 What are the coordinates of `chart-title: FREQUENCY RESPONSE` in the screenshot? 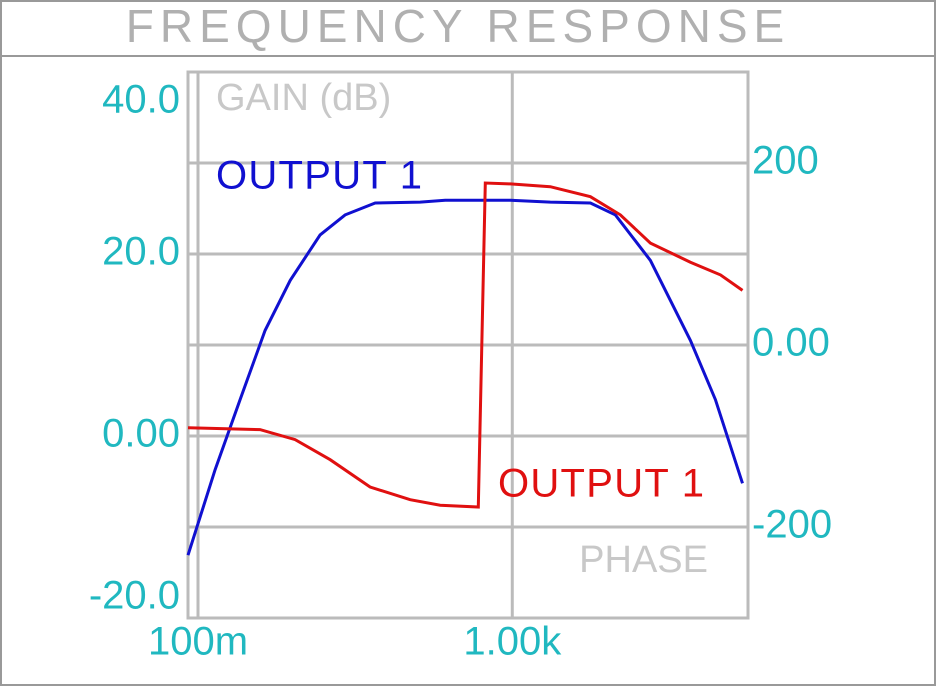 It's located at (458, 26).